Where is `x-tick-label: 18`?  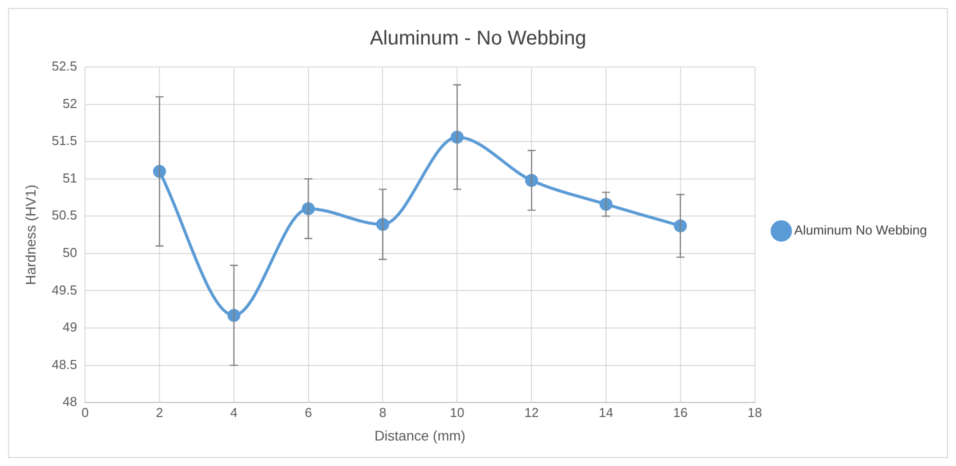
x-tick-label: 18 is located at coordinates (755, 412).